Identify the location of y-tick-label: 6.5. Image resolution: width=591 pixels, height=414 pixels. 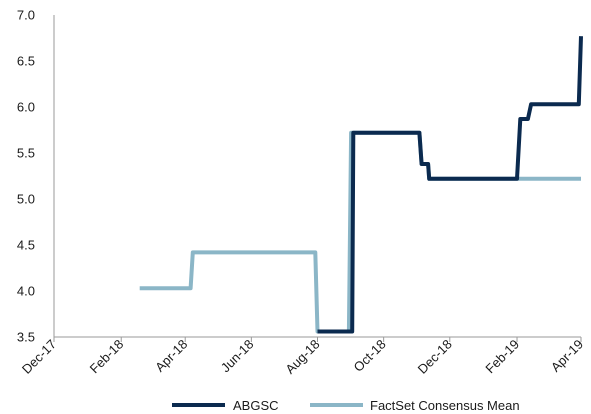
(26, 61).